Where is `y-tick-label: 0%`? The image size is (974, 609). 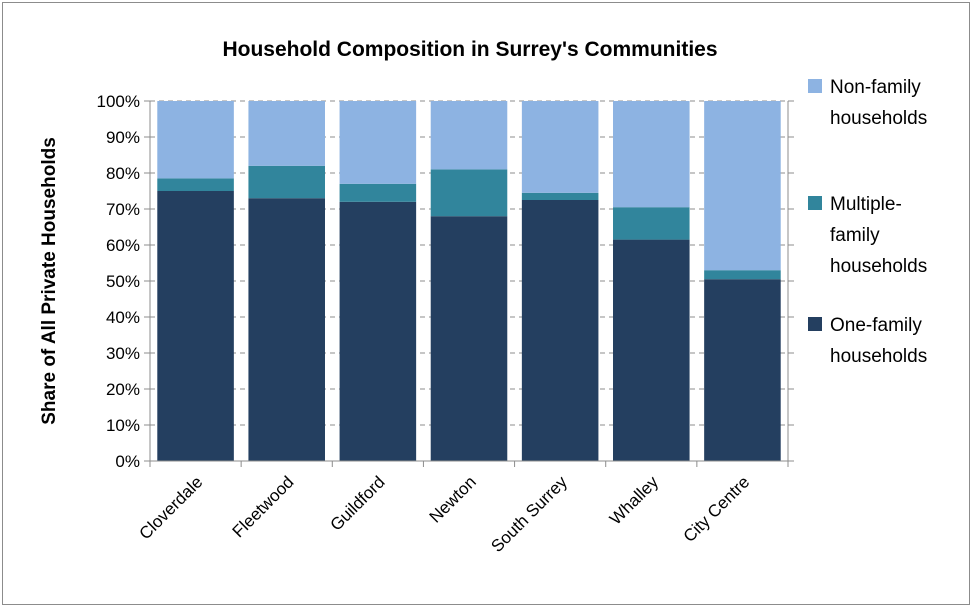 y-tick-label: 0% is located at coordinates (127, 461).